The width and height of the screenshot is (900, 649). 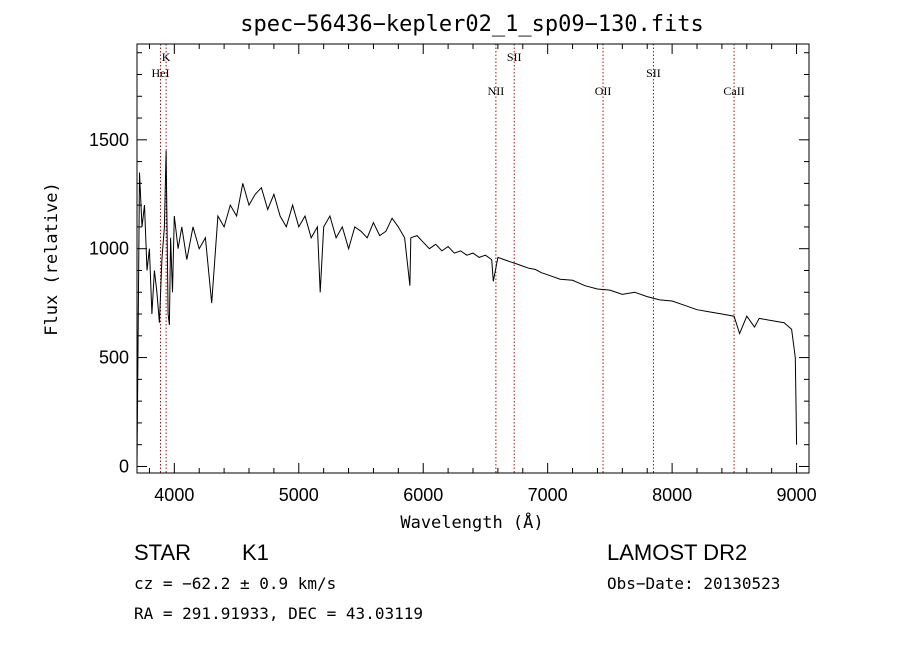 What do you see at coordinates (548, 495) in the screenshot?
I see `x-tick-label: 7000` at bounding box center [548, 495].